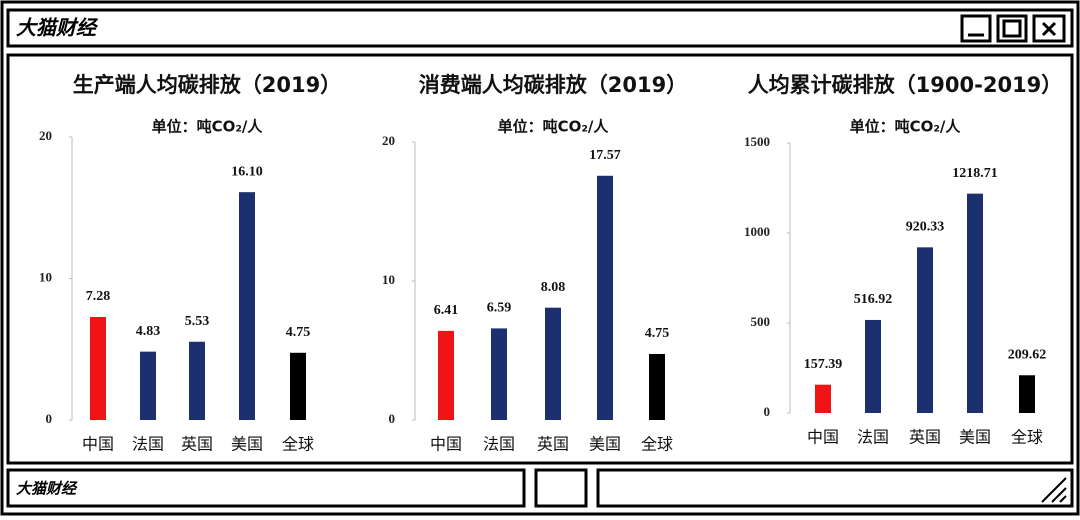 The width and height of the screenshot is (1080, 520). What do you see at coordinates (835, 488) in the screenshot?
I see `footer-right` at bounding box center [835, 488].